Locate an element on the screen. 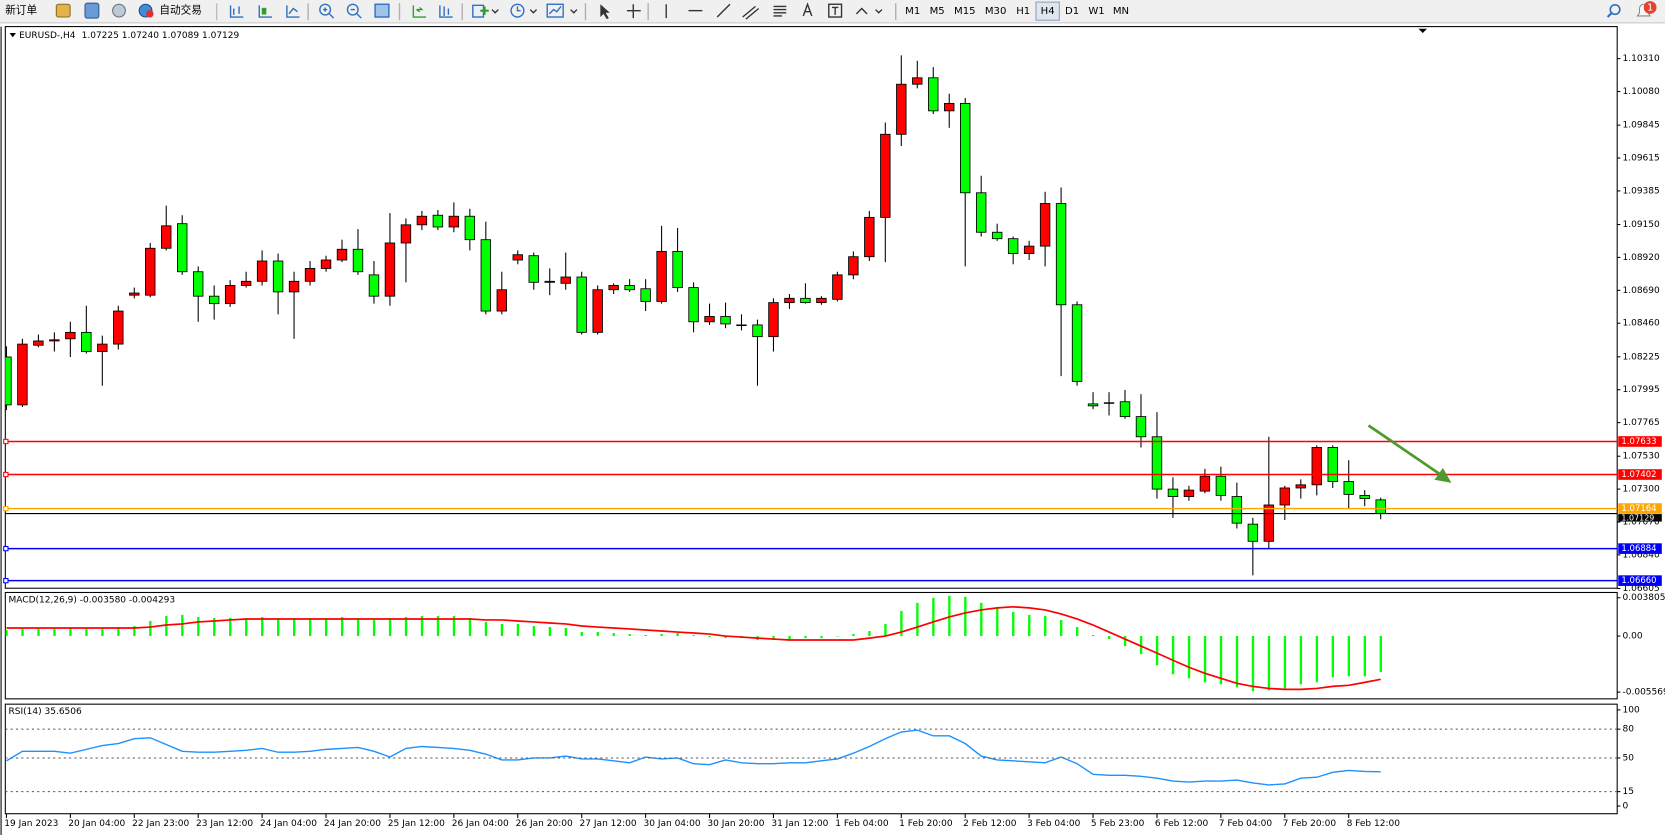 The image size is (1665, 835). y-tick-label: 1.06840 is located at coordinates (1641, 555).